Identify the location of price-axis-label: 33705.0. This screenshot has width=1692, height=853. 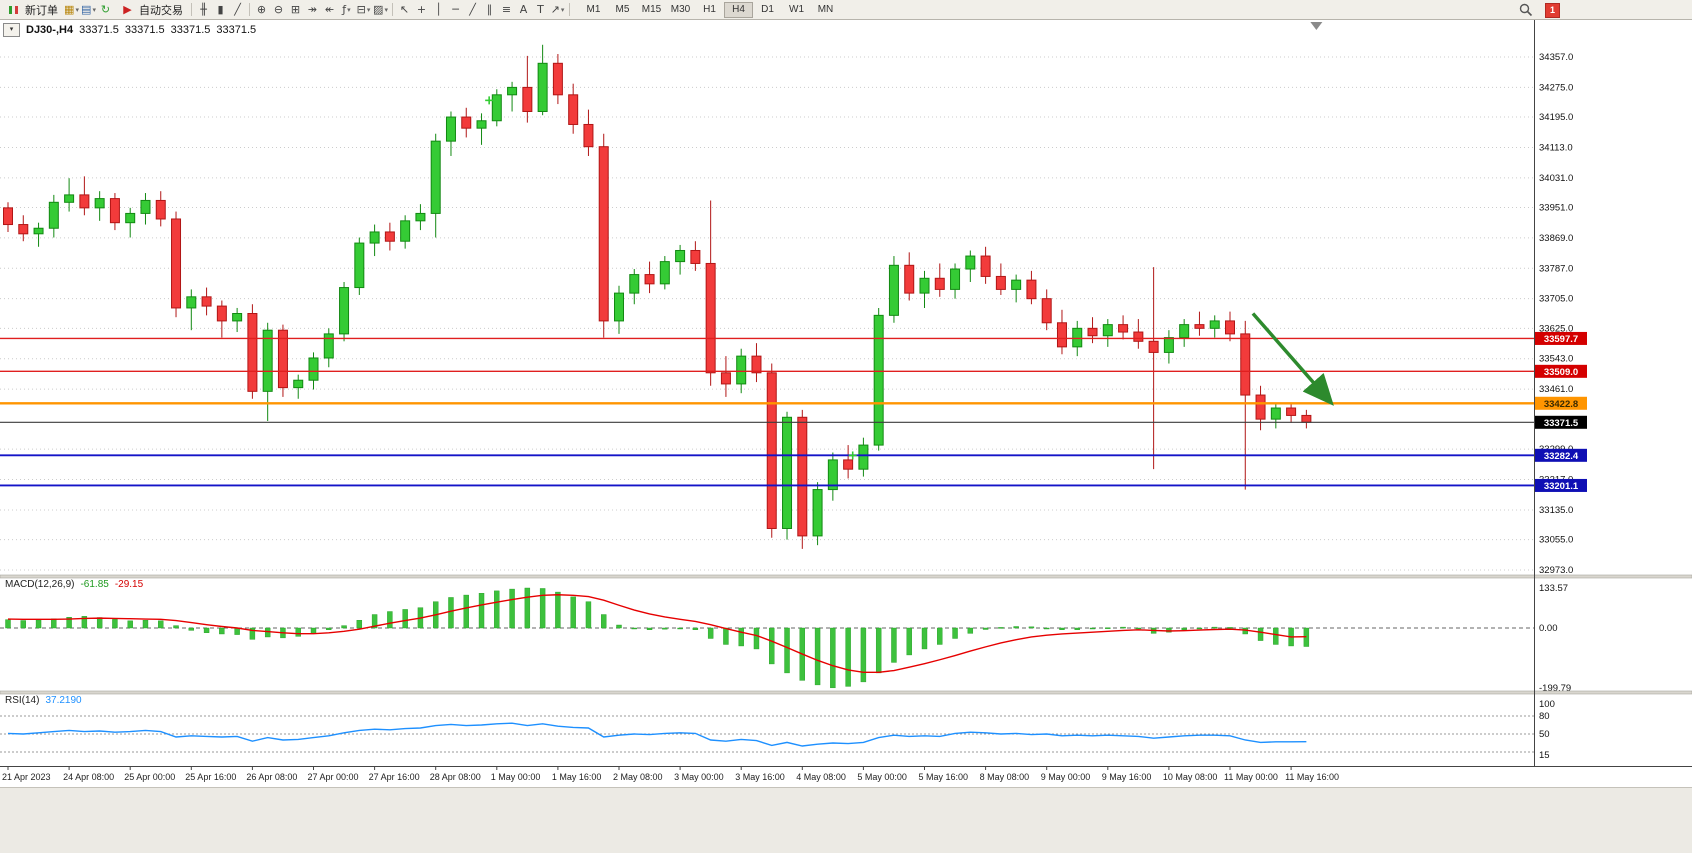
(1556, 299).